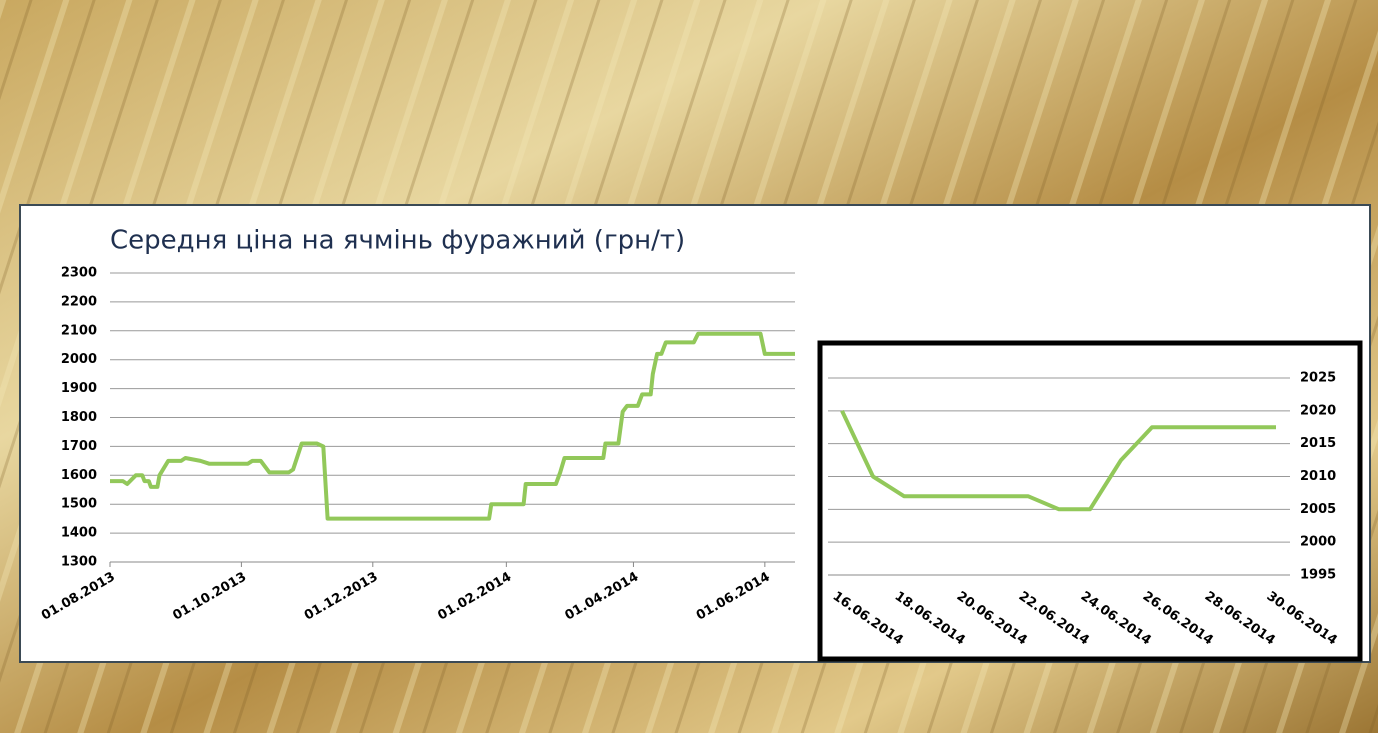 This screenshot has height=733, width=1378. Describe the element at coordinates (79, 330) in the screenshot. I see `y-tick-label: 2100` at that location.